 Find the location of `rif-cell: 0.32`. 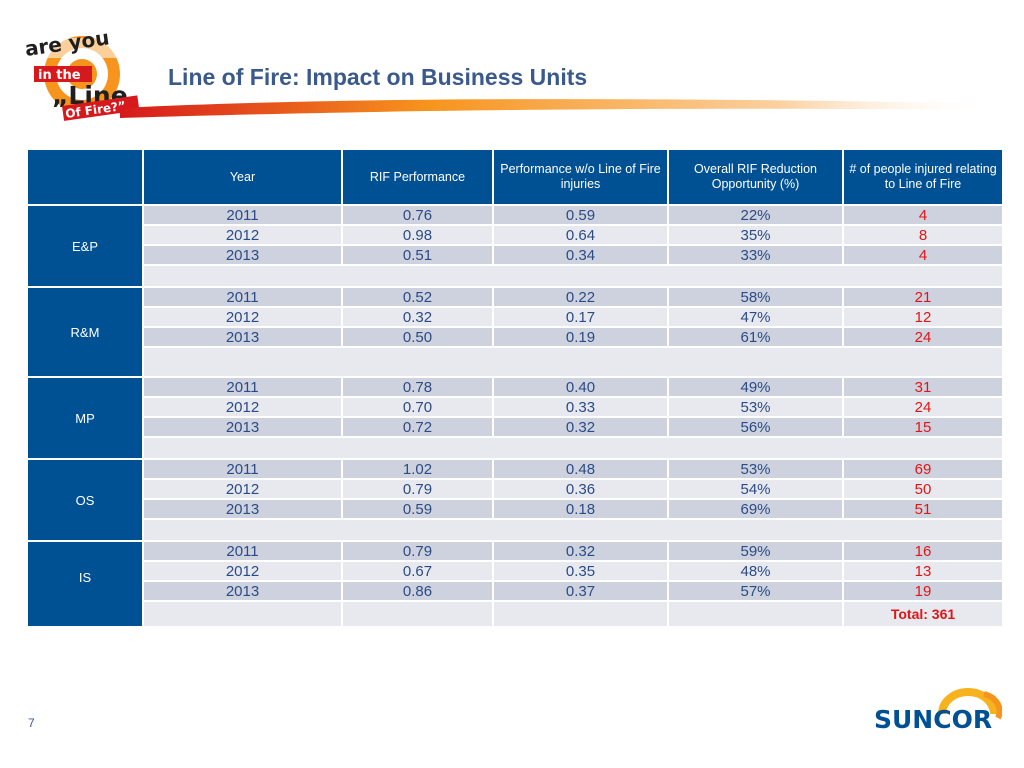

rif-cell: 0.32 is located at coordinates (417, 317).